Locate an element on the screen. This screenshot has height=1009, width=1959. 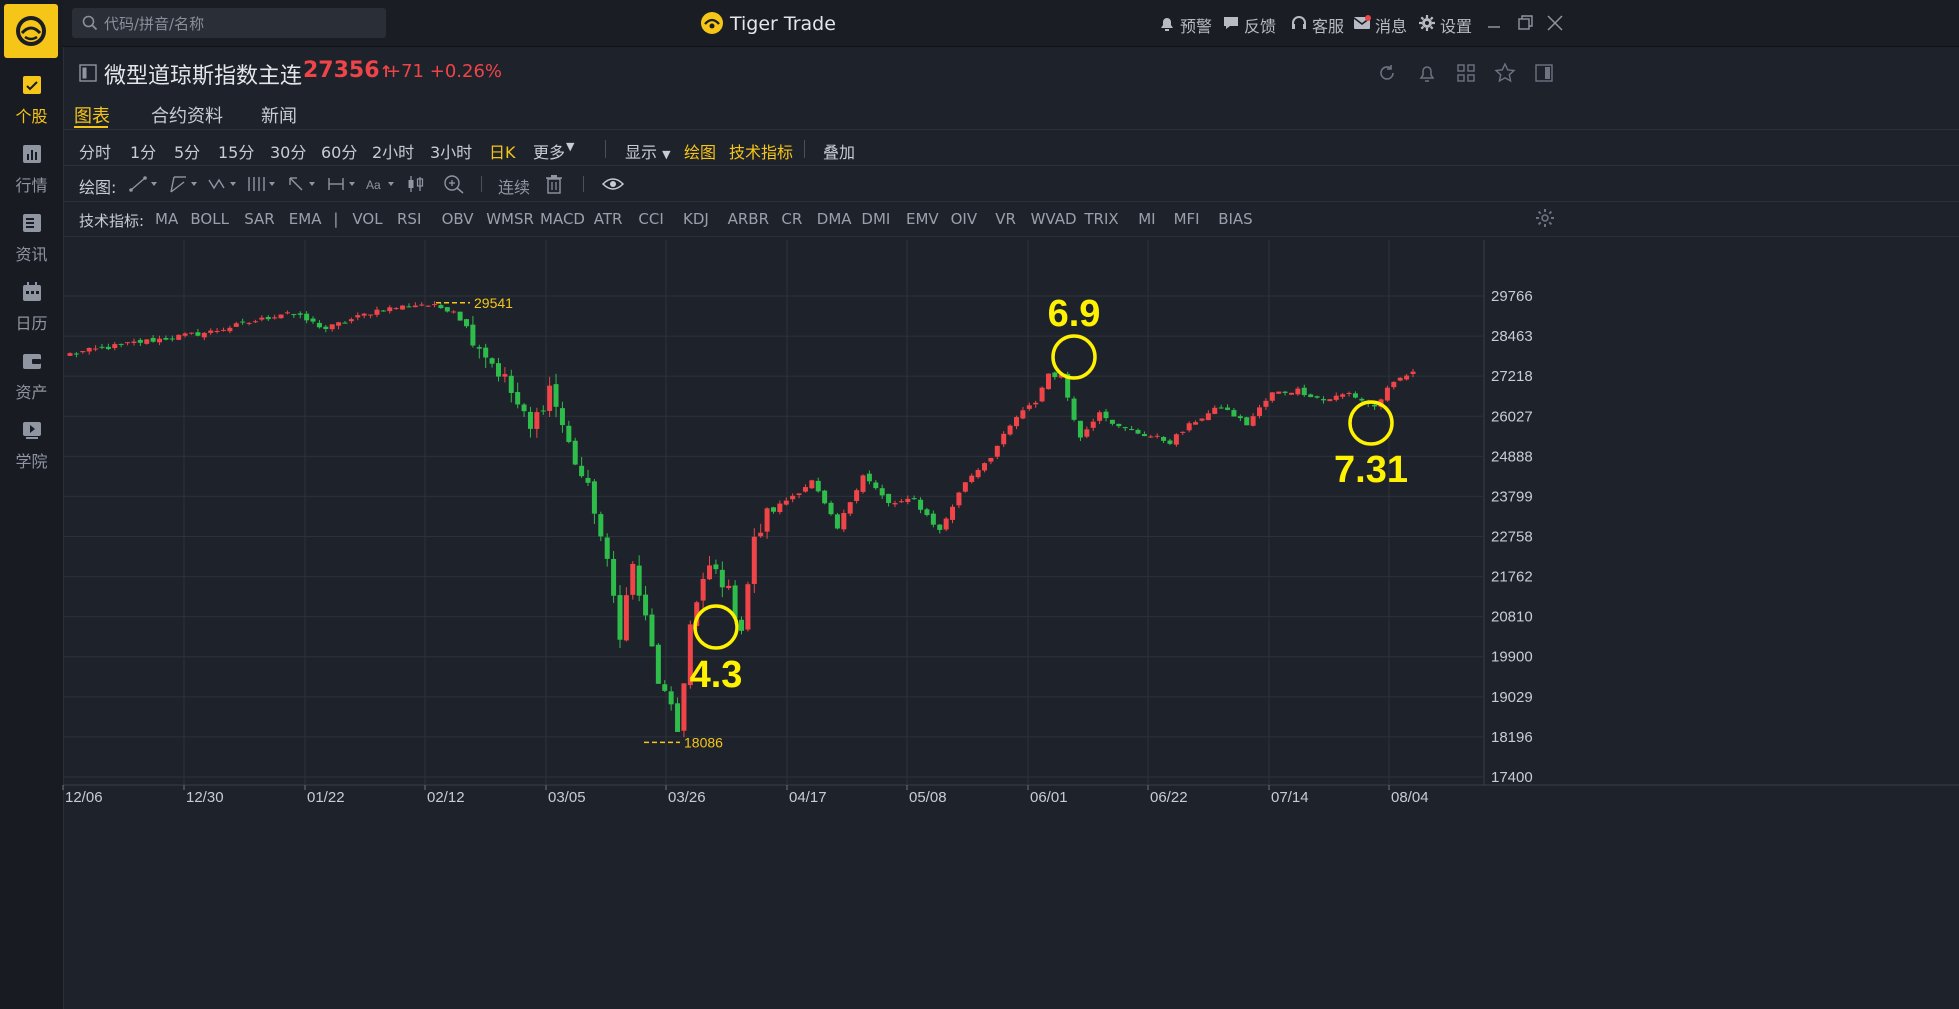
indicator-item: DMA is located at coordinates (834, 219).